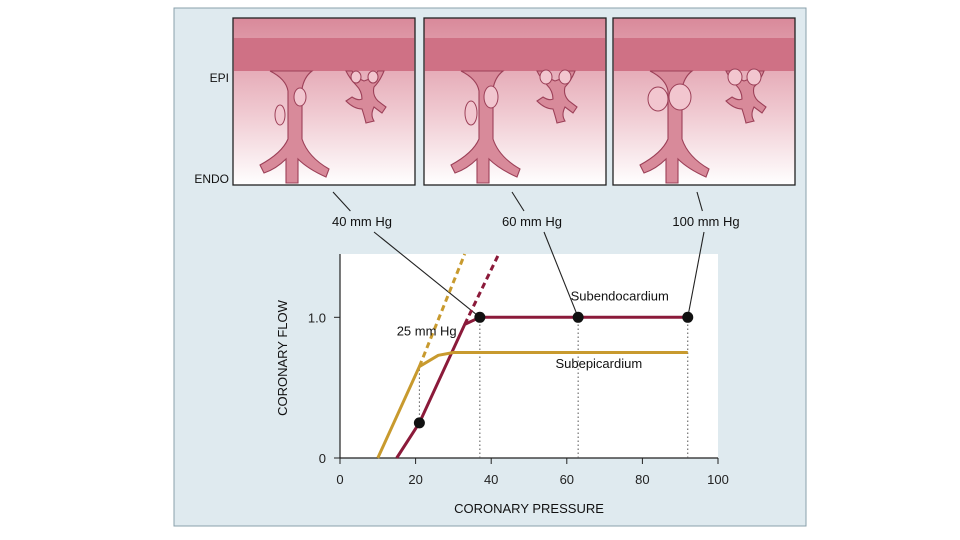  I want to click on x-tick-label: 0, so click(339, 479).